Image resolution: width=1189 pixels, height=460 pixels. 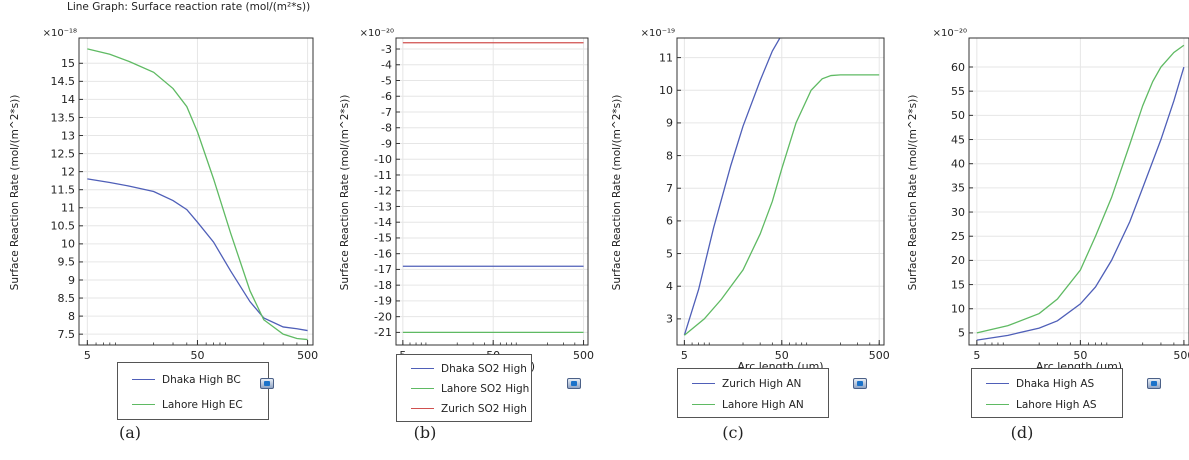 I want to click on legend-label: Dhaka SO2 High, so click(x=484, y=369).